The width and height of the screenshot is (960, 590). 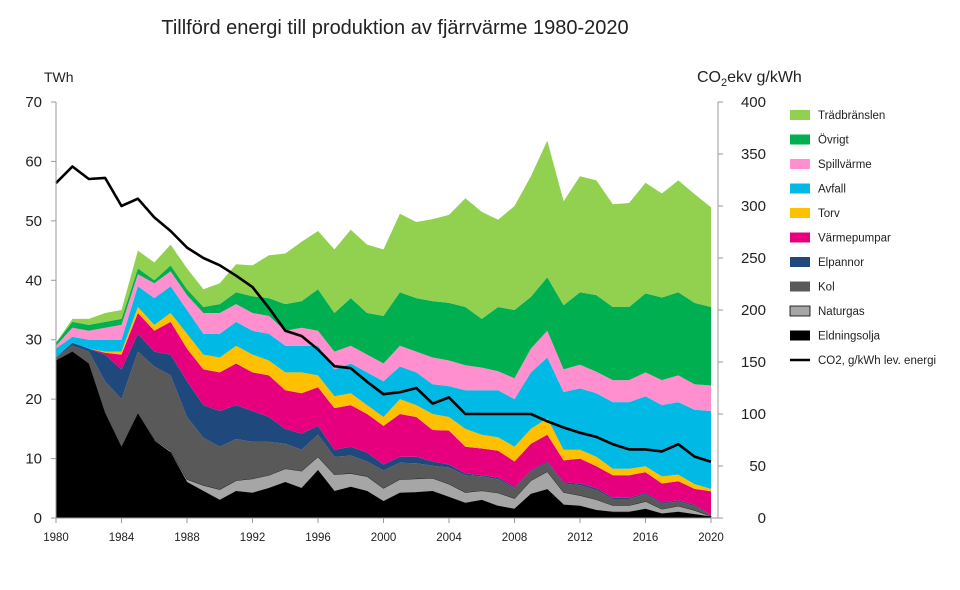 I want to click on left-tick-label: 50, so click(x=33, y=221).